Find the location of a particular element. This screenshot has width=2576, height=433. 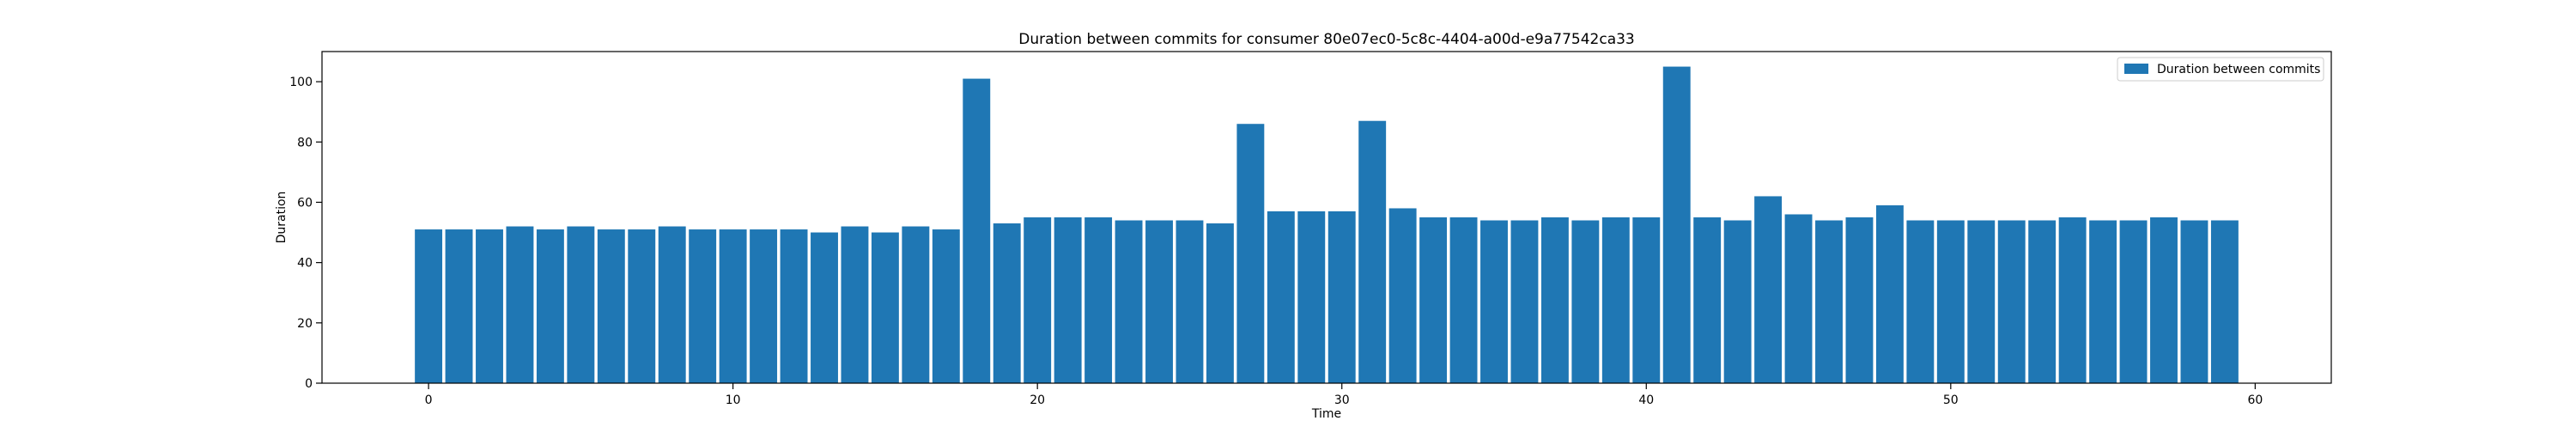

x-tick-label: 40 is located at coordinates (1646, 400).